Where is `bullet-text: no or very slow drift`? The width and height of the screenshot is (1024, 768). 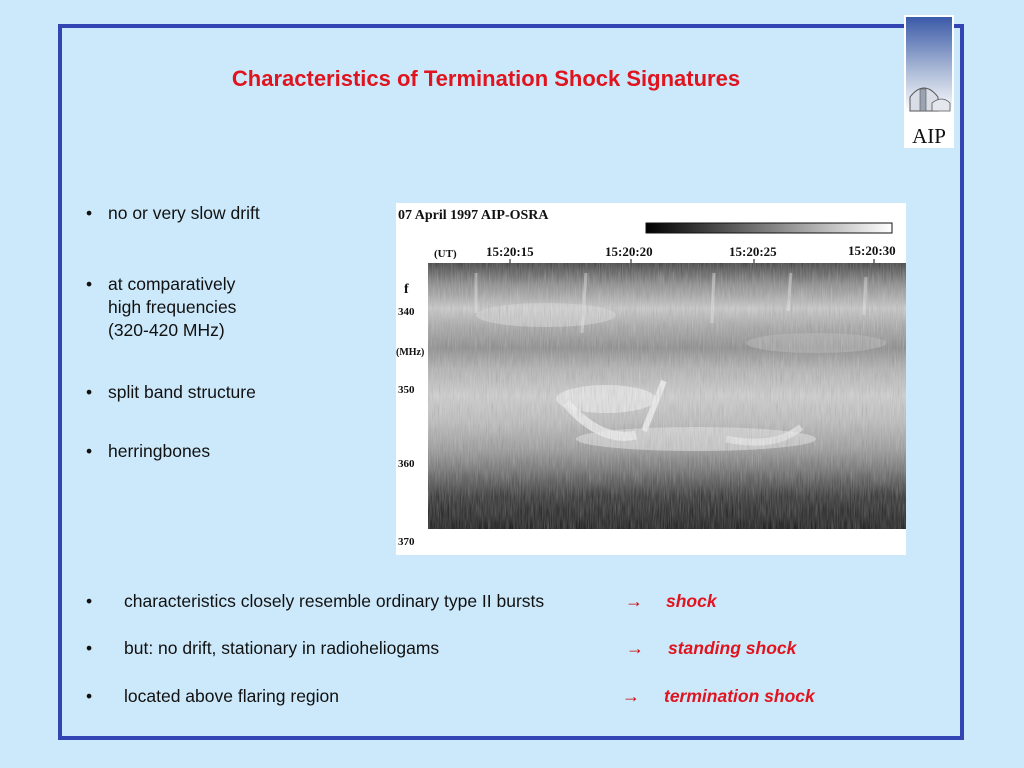
bullet-text: no or very slow drift is located at coordinates (184, 213).